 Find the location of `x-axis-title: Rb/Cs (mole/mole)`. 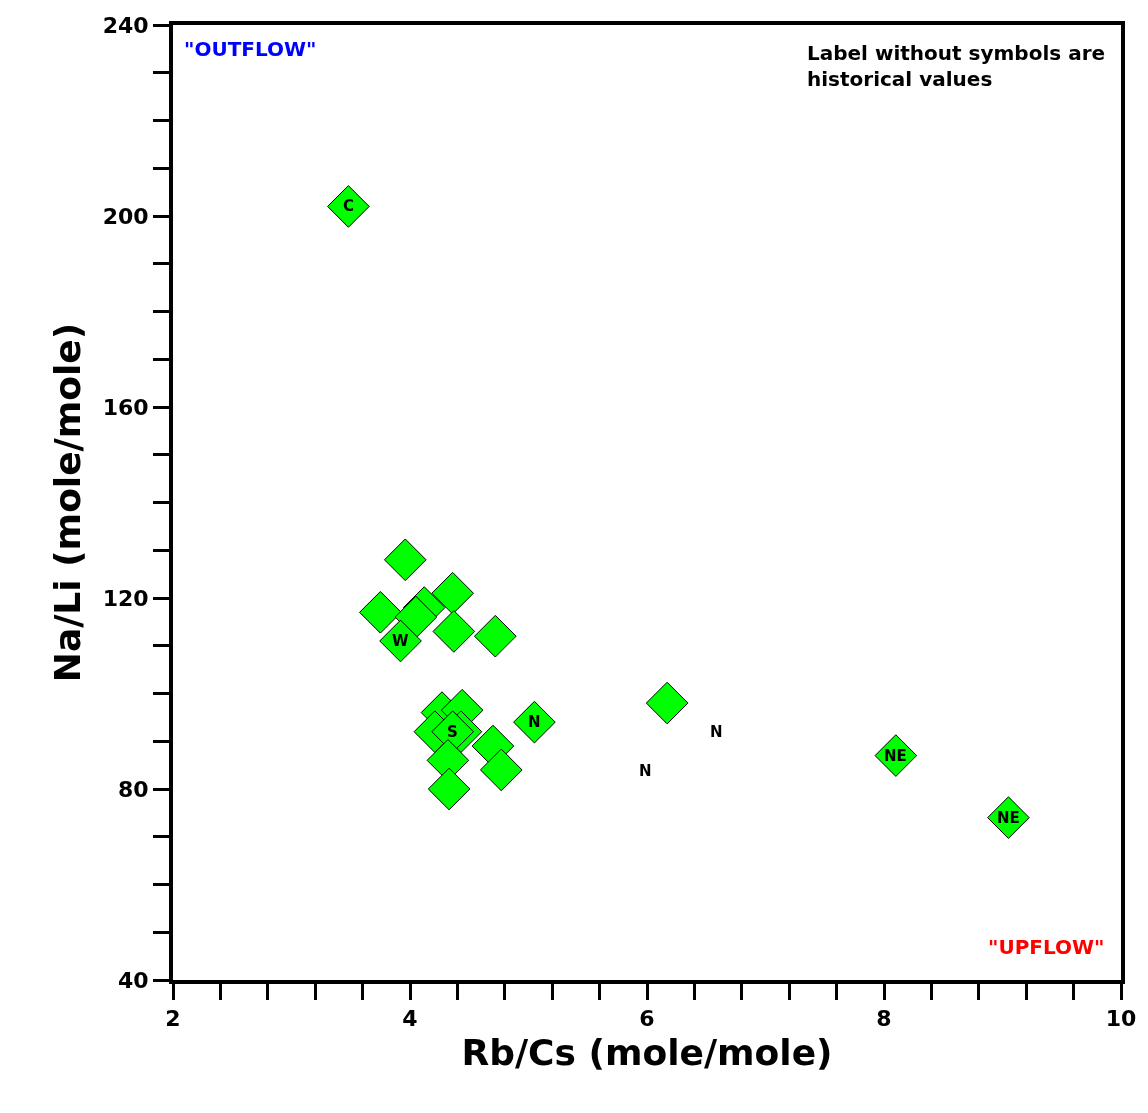

x-axis-title: Rb/Cs (mole/mole) is located at coordinates (647, 1052).